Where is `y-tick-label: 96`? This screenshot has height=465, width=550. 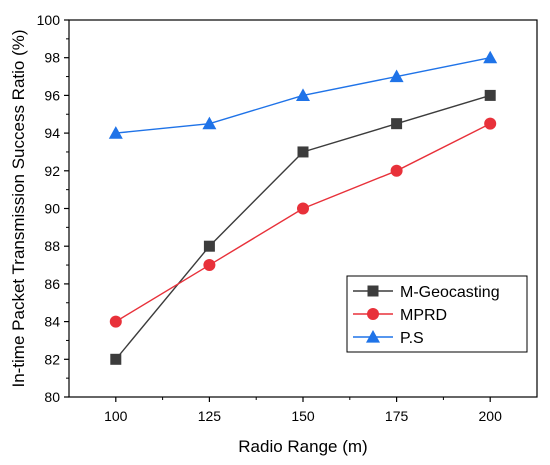
y-tick-label: 96 is located at coordinates (52, 95).